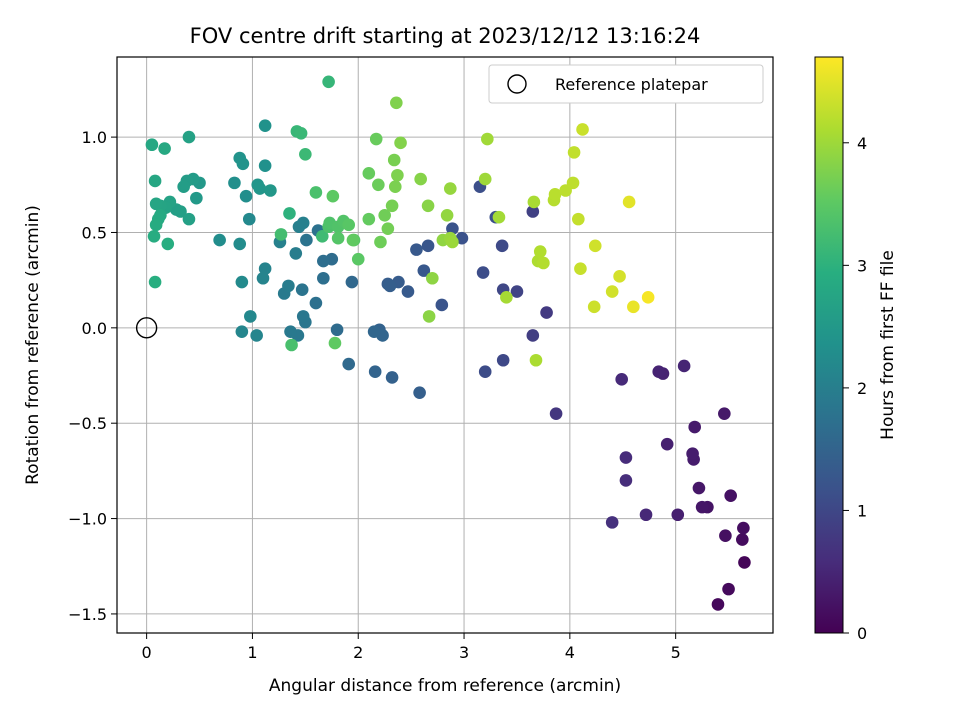  What do you see at coordinates (855, 388) in the screenshot?
I see `colorbar-ticks: 0 1 2 3 4` at bounding box center [855, 388].